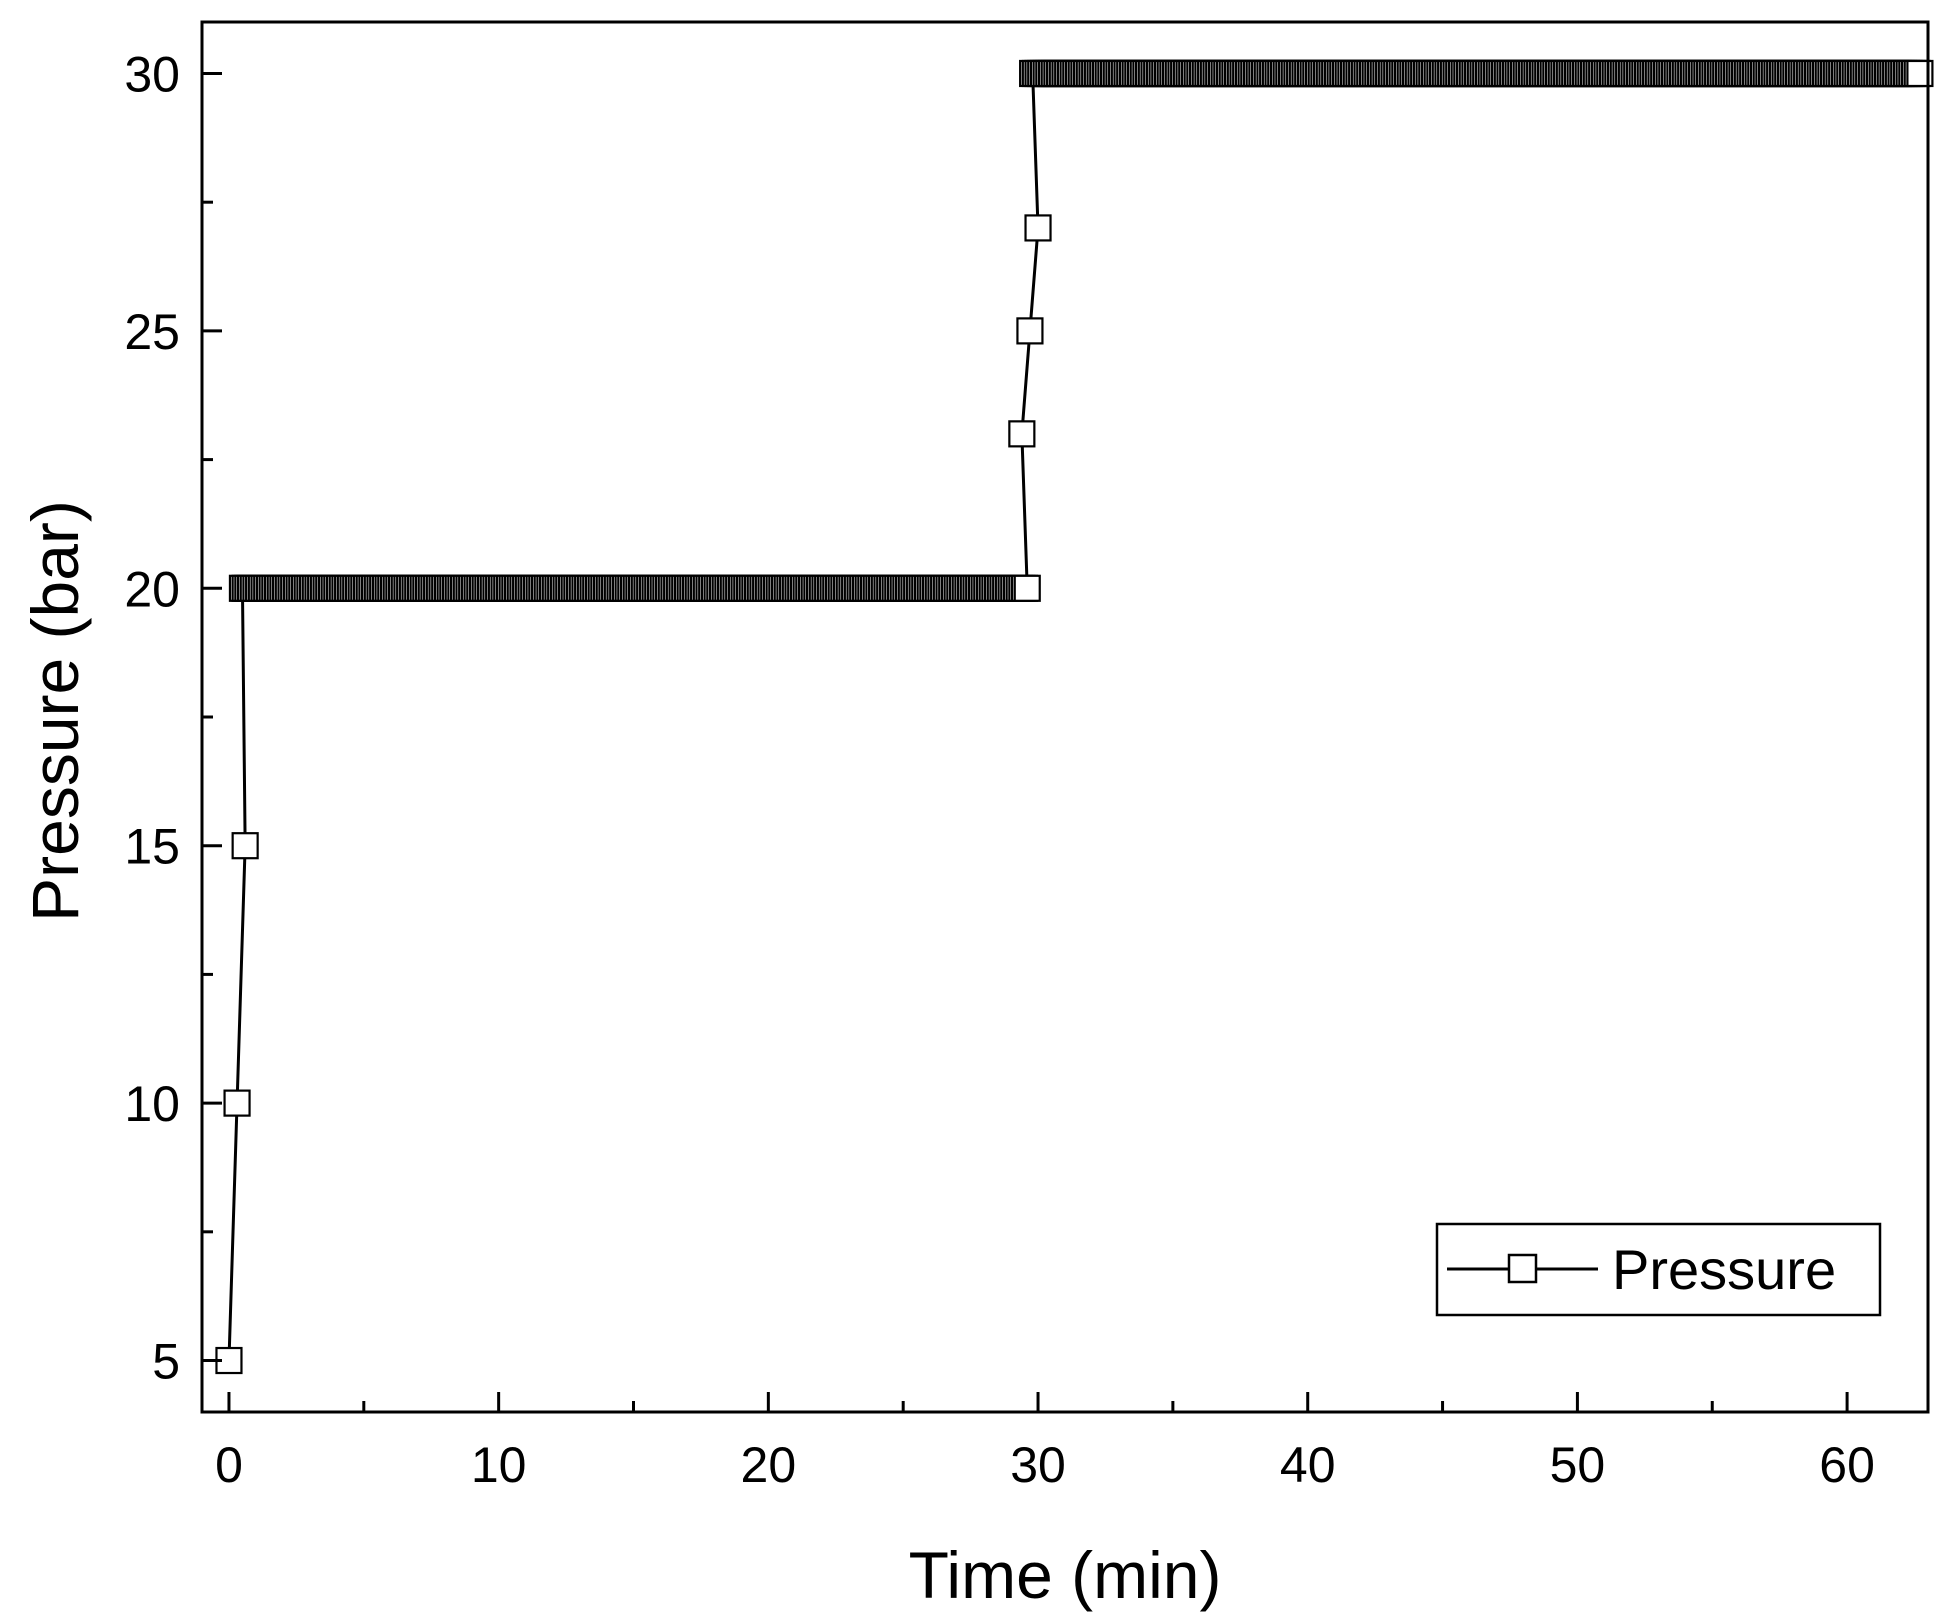 This screenshot has height=1619, width=1950. What do you see at coordinates (1724, 1269) in the screenshot?
I see `legend-label: Pressure` at bounding box center [1724, 1269].